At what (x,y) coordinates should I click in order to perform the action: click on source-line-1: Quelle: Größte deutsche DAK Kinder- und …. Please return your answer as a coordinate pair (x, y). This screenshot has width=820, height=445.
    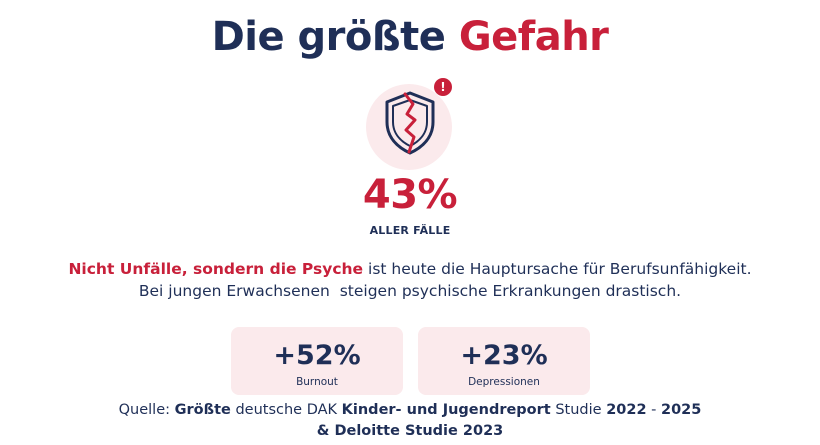
    Looking at the image, I should click on (410, 410).